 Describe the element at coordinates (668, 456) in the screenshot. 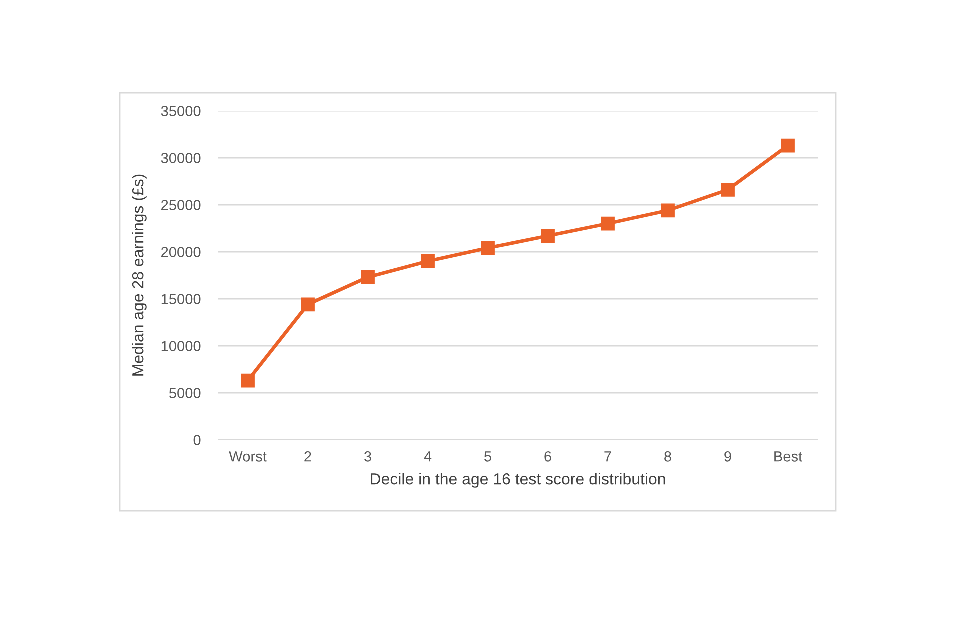

I see `x-tick-label: 8` at that location.